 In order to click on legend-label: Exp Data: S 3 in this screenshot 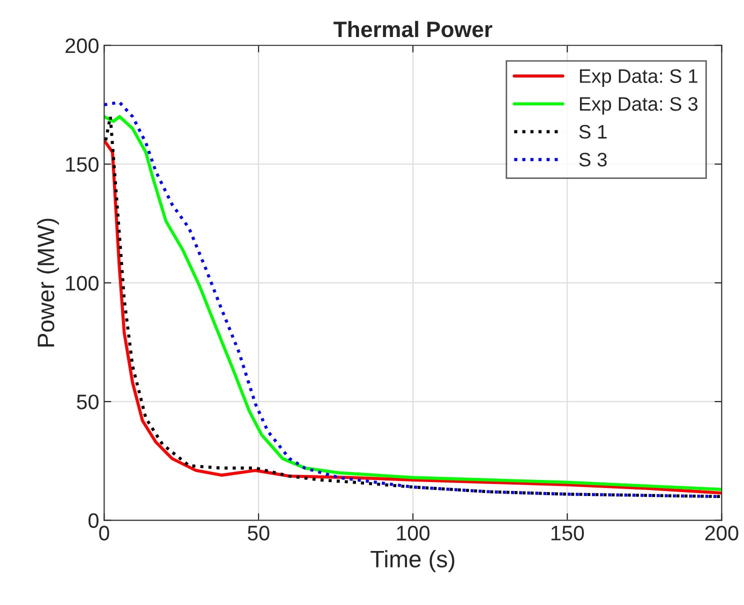, I will do `click(639, 106)`.